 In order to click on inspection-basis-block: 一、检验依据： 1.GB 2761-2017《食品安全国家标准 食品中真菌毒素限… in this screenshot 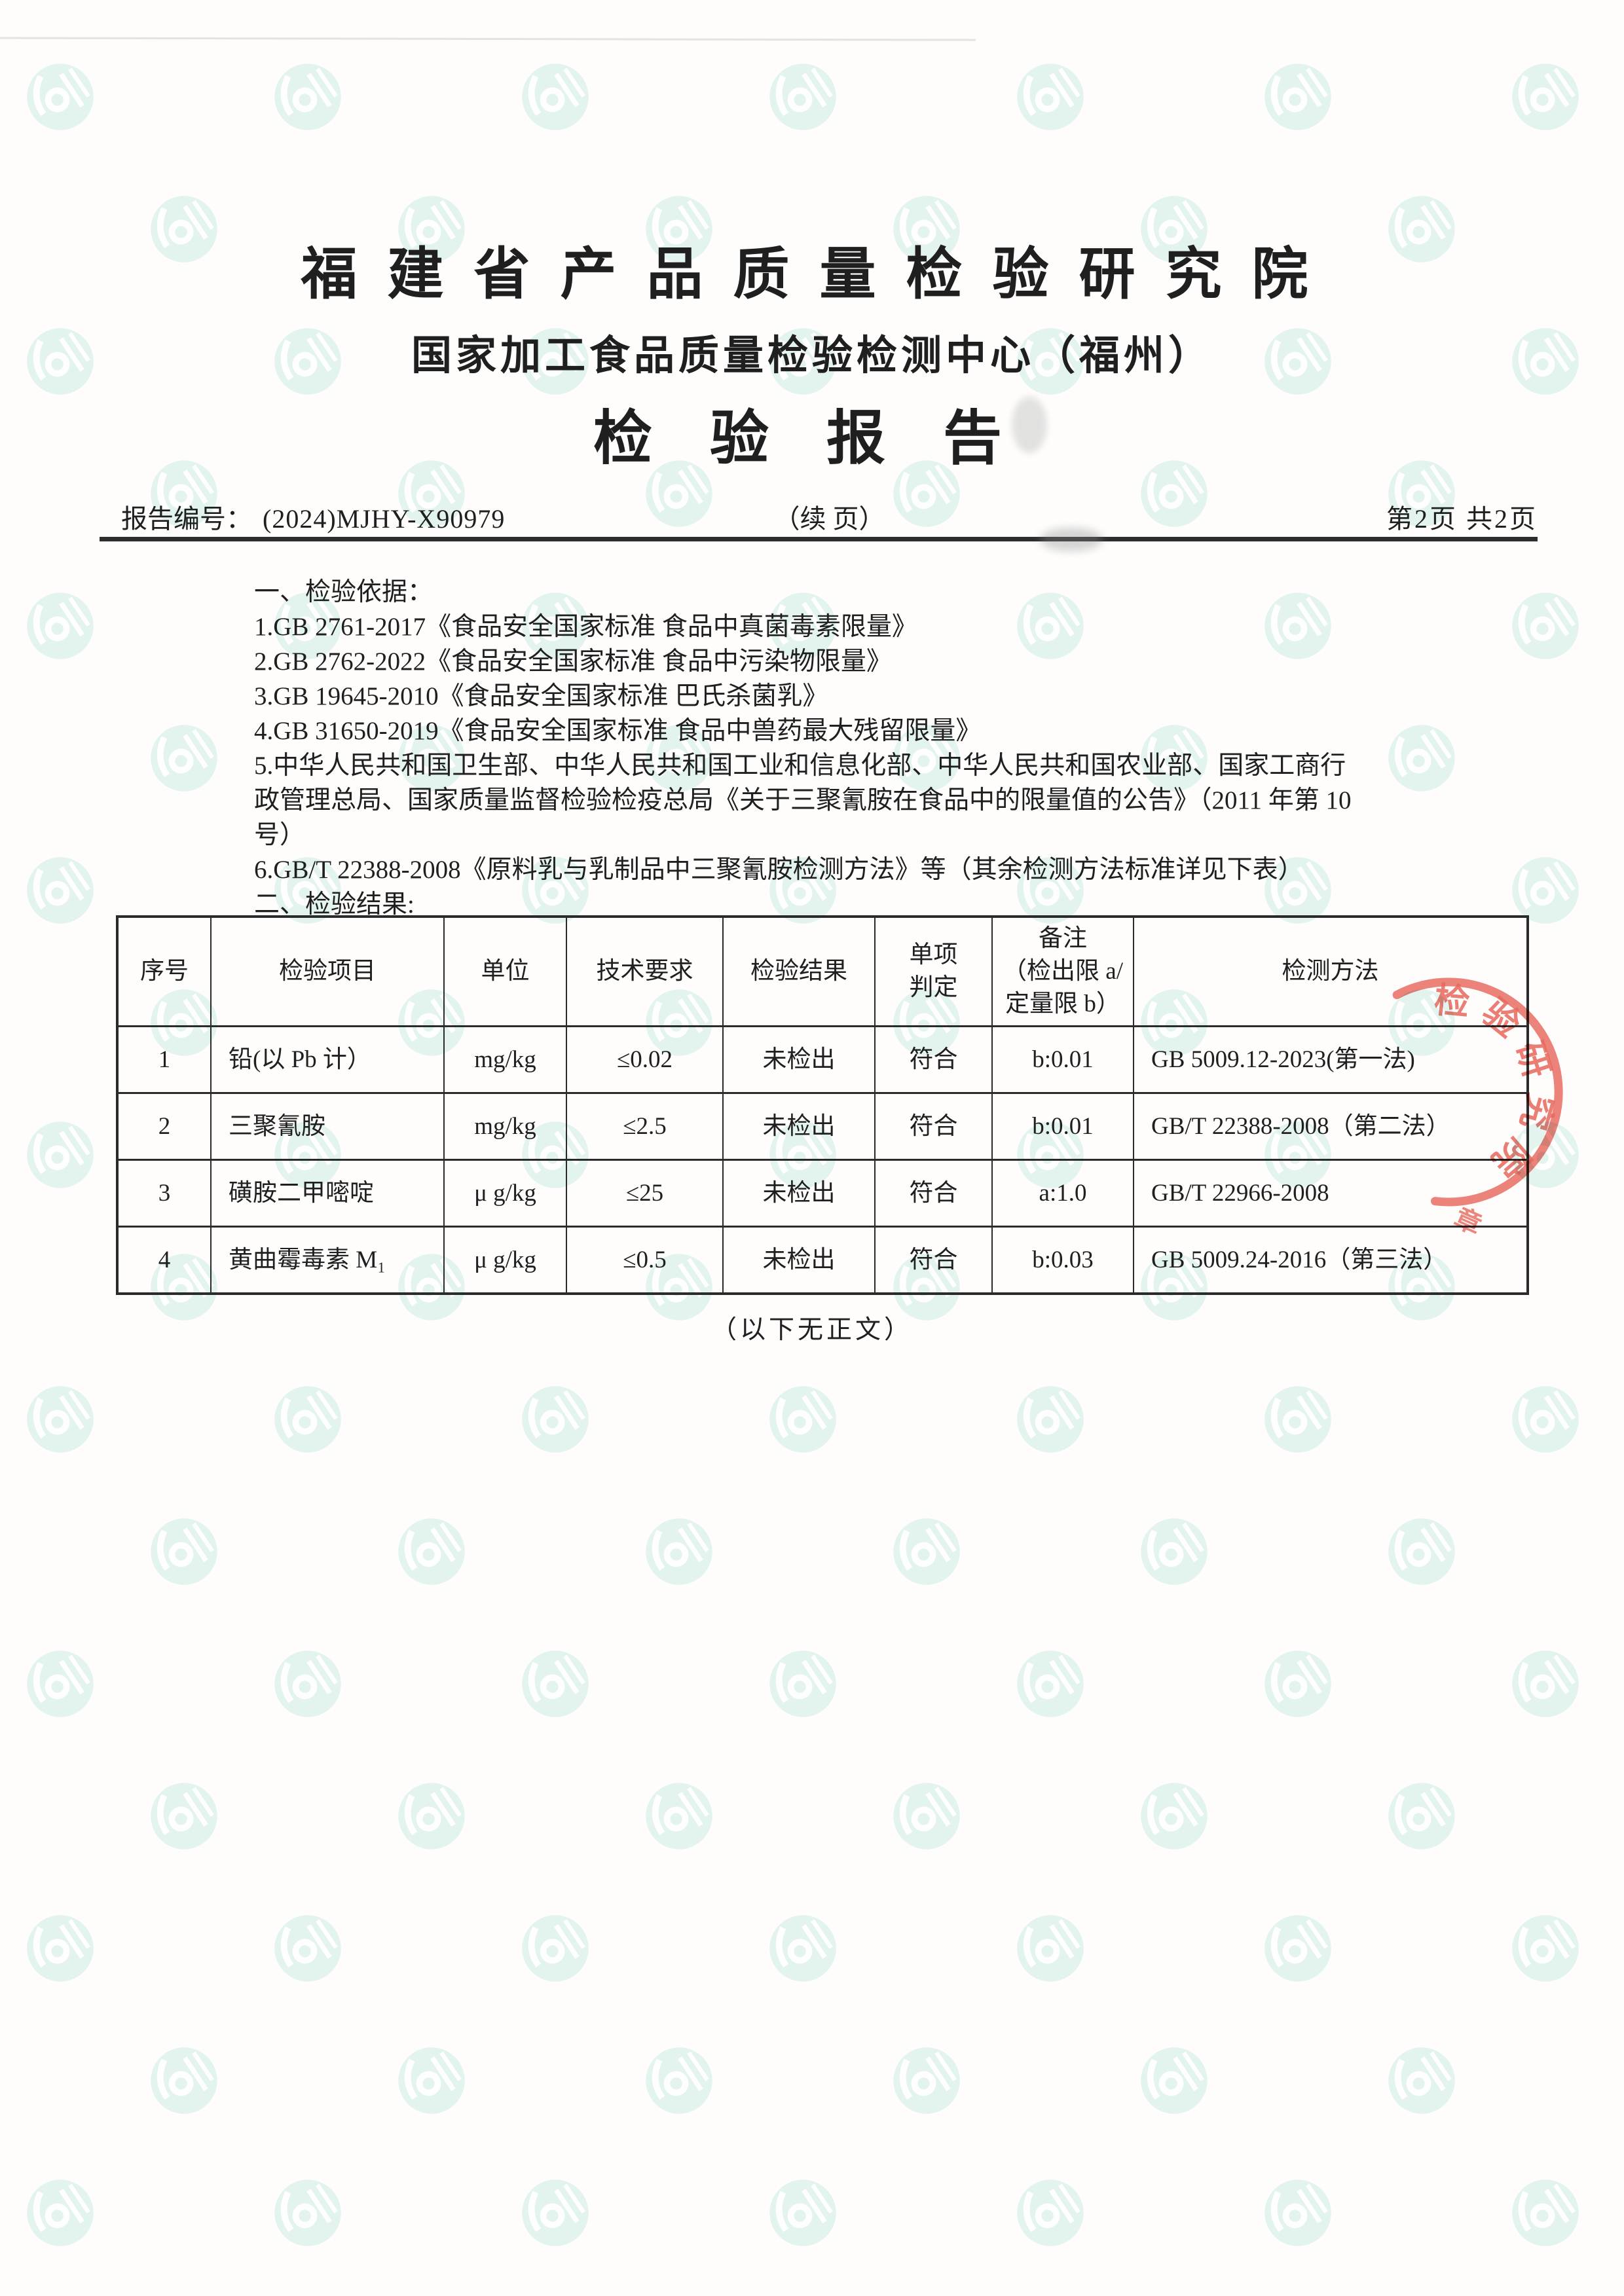, I will do `click(803, 748)`.